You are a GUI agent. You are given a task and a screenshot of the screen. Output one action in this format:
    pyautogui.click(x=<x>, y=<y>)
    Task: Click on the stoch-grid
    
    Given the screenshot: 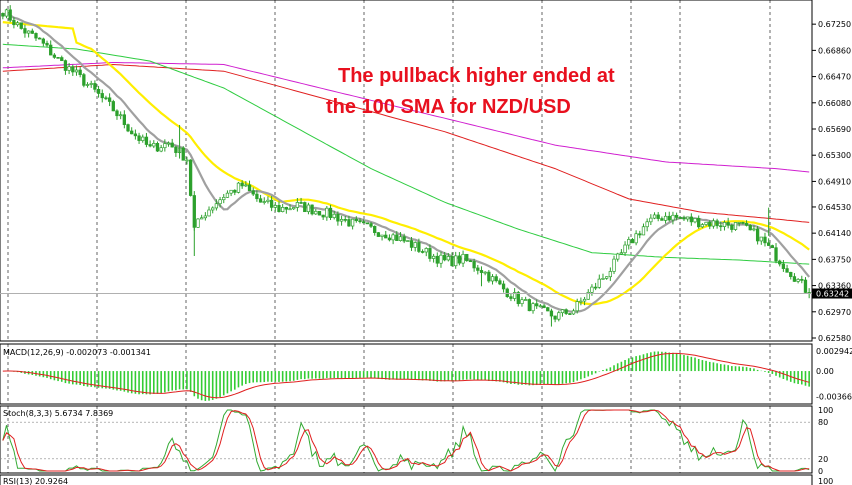 What is the action you would take?
    pyautogui.click(x=406, y=439)
    